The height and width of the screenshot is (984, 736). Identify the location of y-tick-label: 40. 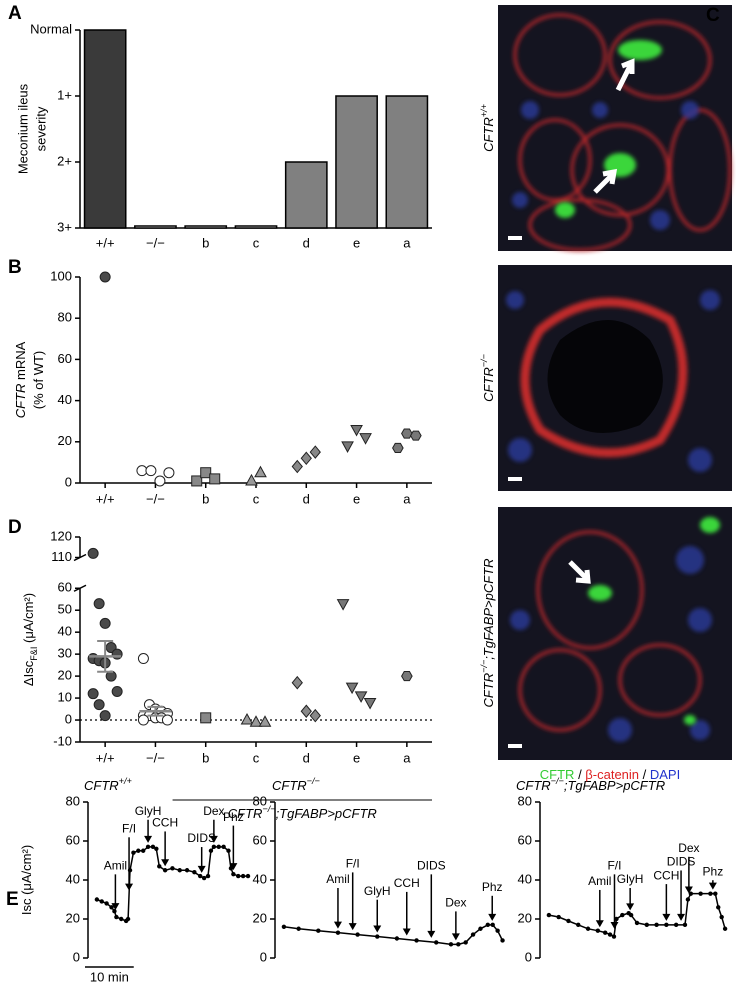
(260, 878).